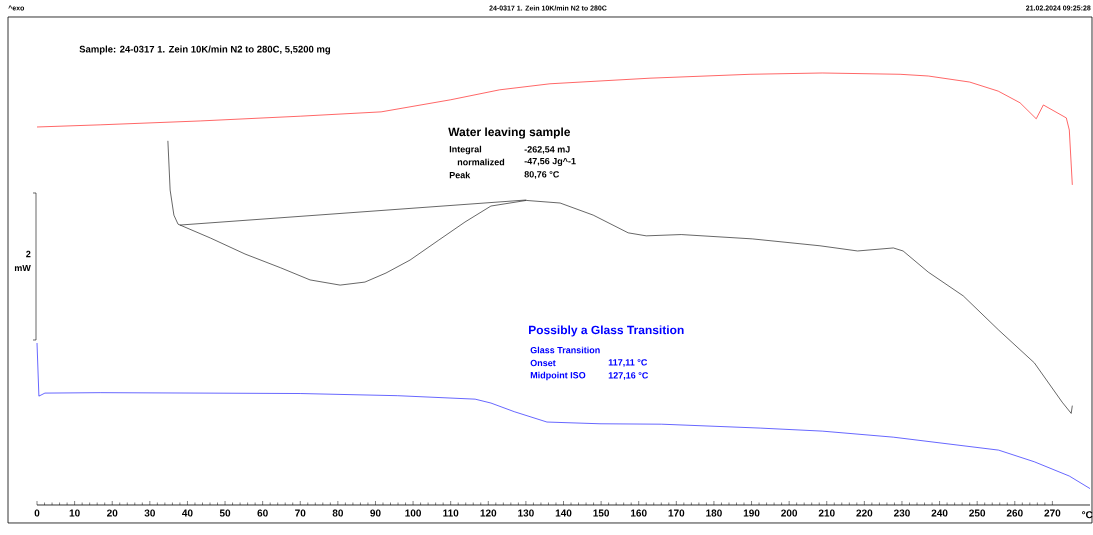 This screenshot has width=1093, height=535. Describe the element at coordinates (451, 513) in the screenshot. I see `x-tick-label: 110` at that location.